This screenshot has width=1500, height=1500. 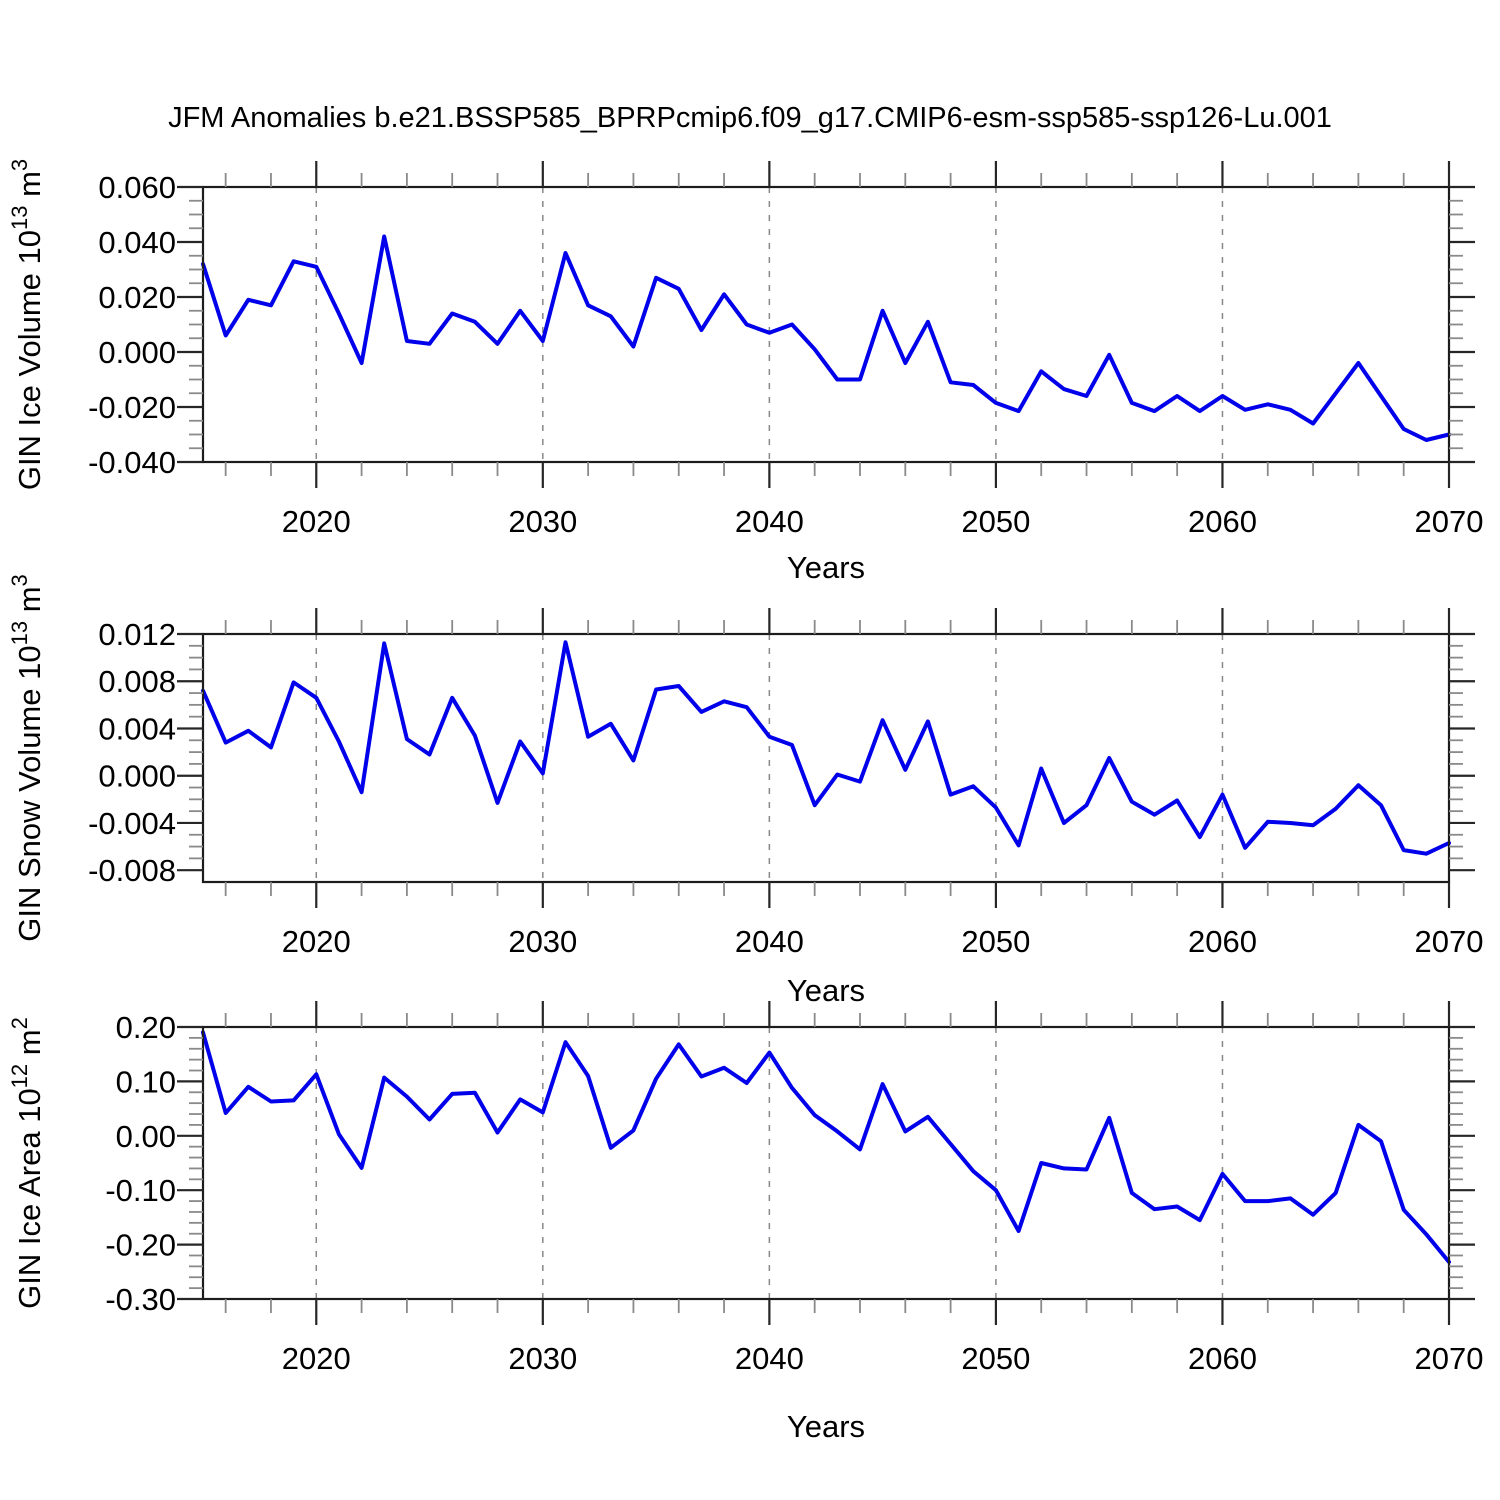 I want to click on gin-ice-volume-xtick-label: 2040, so click(x=769, y=521).